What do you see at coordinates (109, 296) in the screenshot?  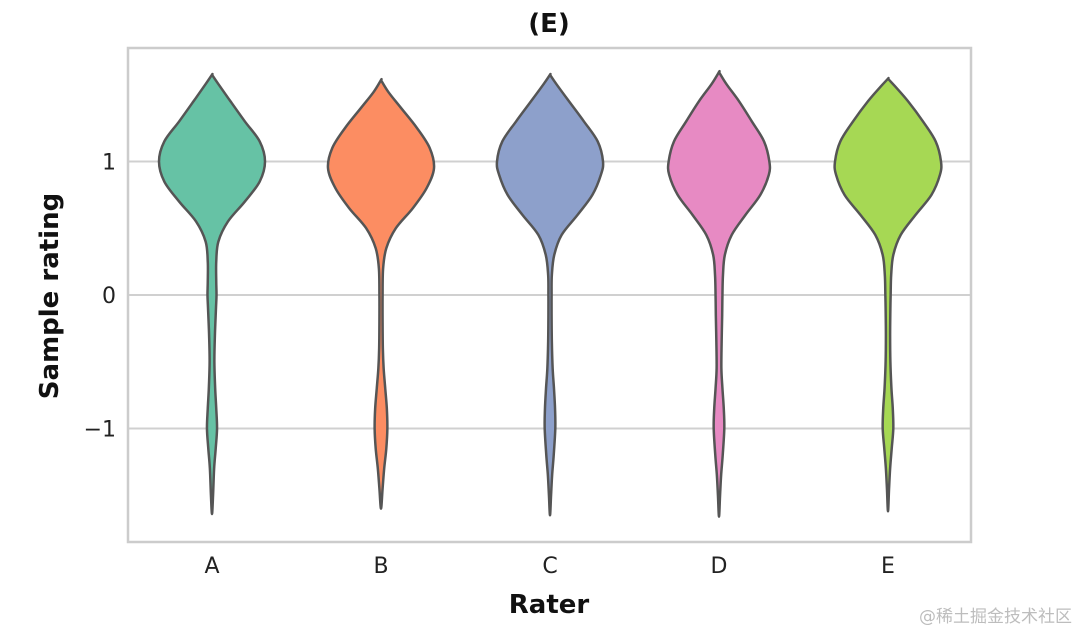 I see `y-tick-label: 0` at bounding box center [109, 296].